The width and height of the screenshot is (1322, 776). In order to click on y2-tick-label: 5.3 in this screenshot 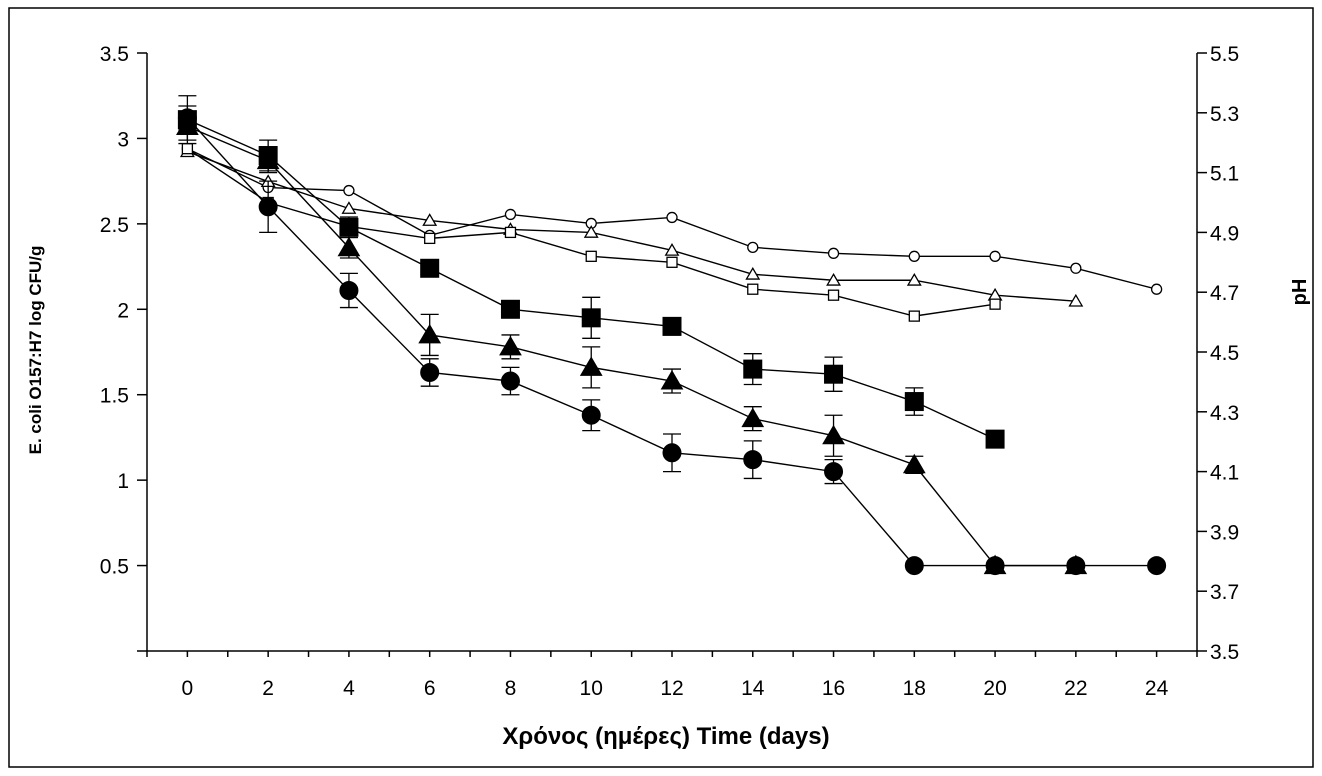, I will do `click(1224, 114)`.